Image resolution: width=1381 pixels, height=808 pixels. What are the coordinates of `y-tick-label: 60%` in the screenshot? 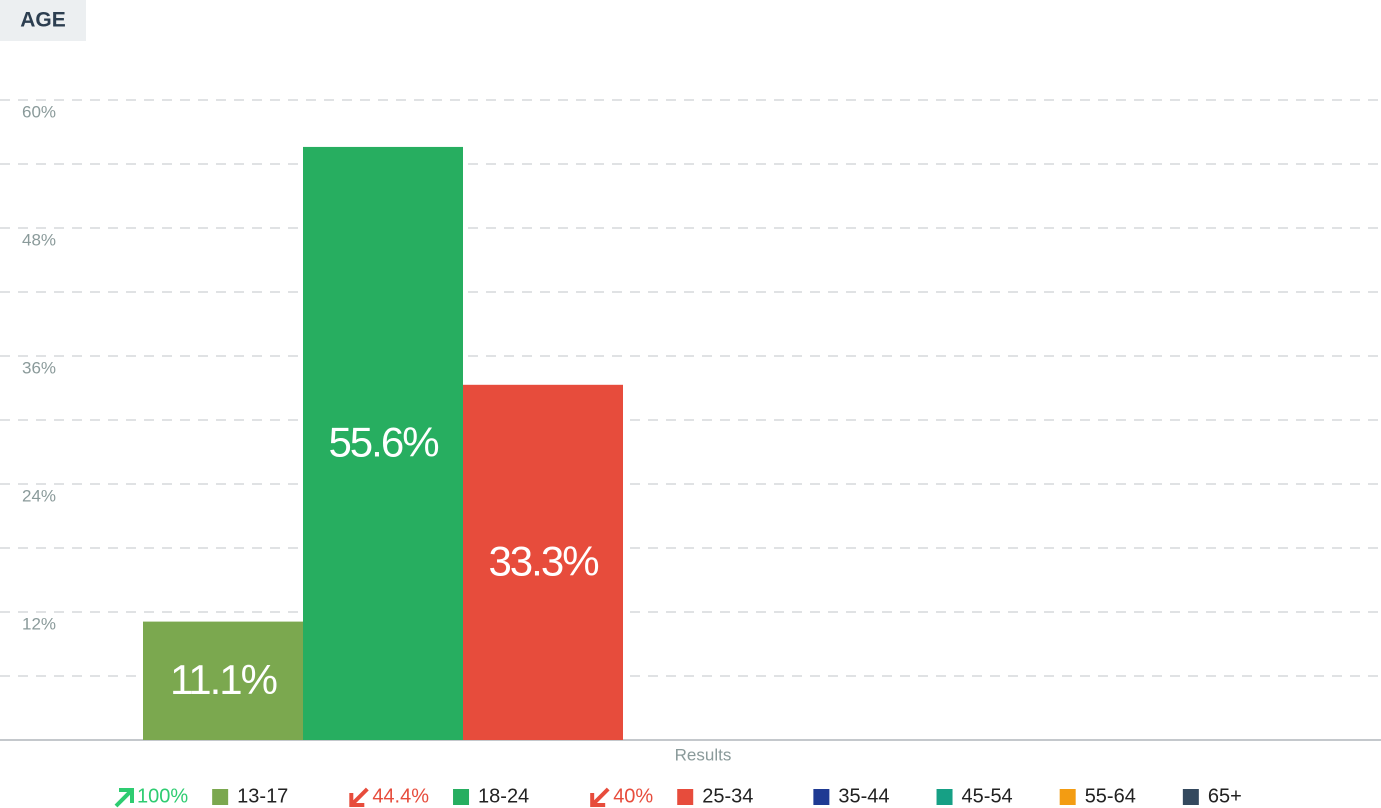 It's located at (39, 111).